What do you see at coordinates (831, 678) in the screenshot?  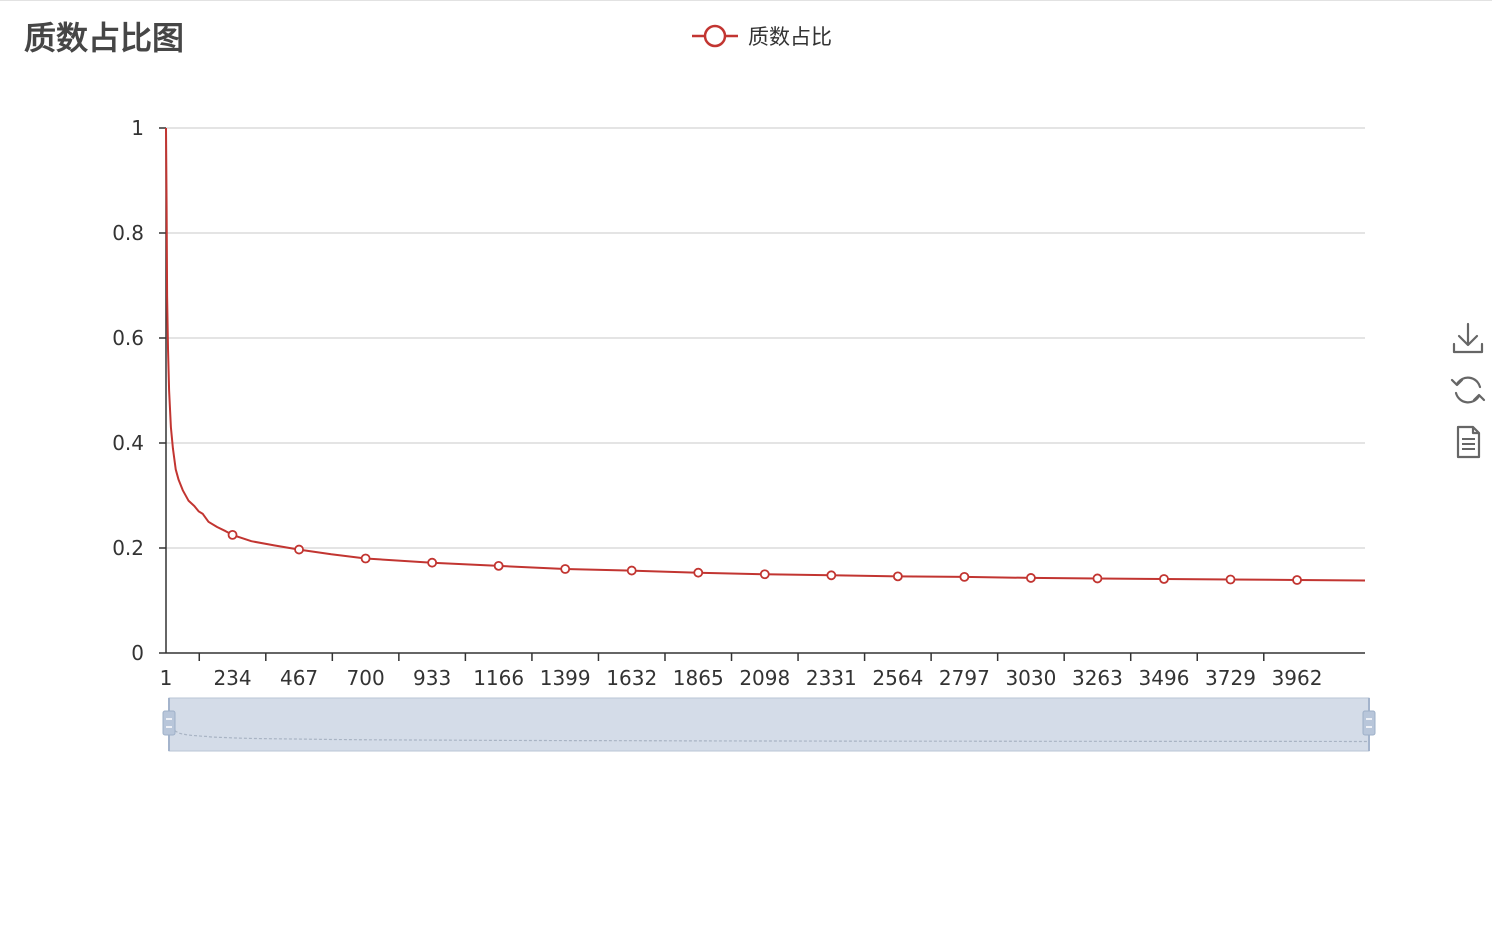 I see `x-tick-label: 2331` at bounding box center [831, 678].